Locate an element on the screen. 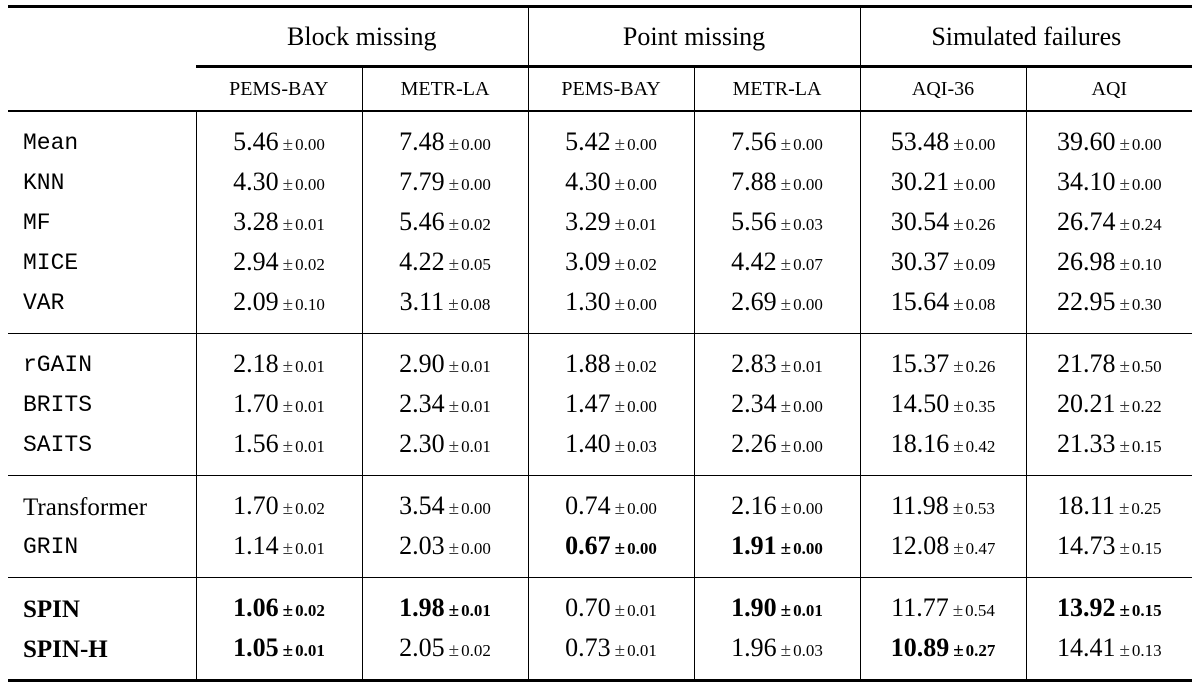 Image resolution: width=1200 pixels, height=682 pixels. metric-std: 0.08 is located at coordinates (476, 304).